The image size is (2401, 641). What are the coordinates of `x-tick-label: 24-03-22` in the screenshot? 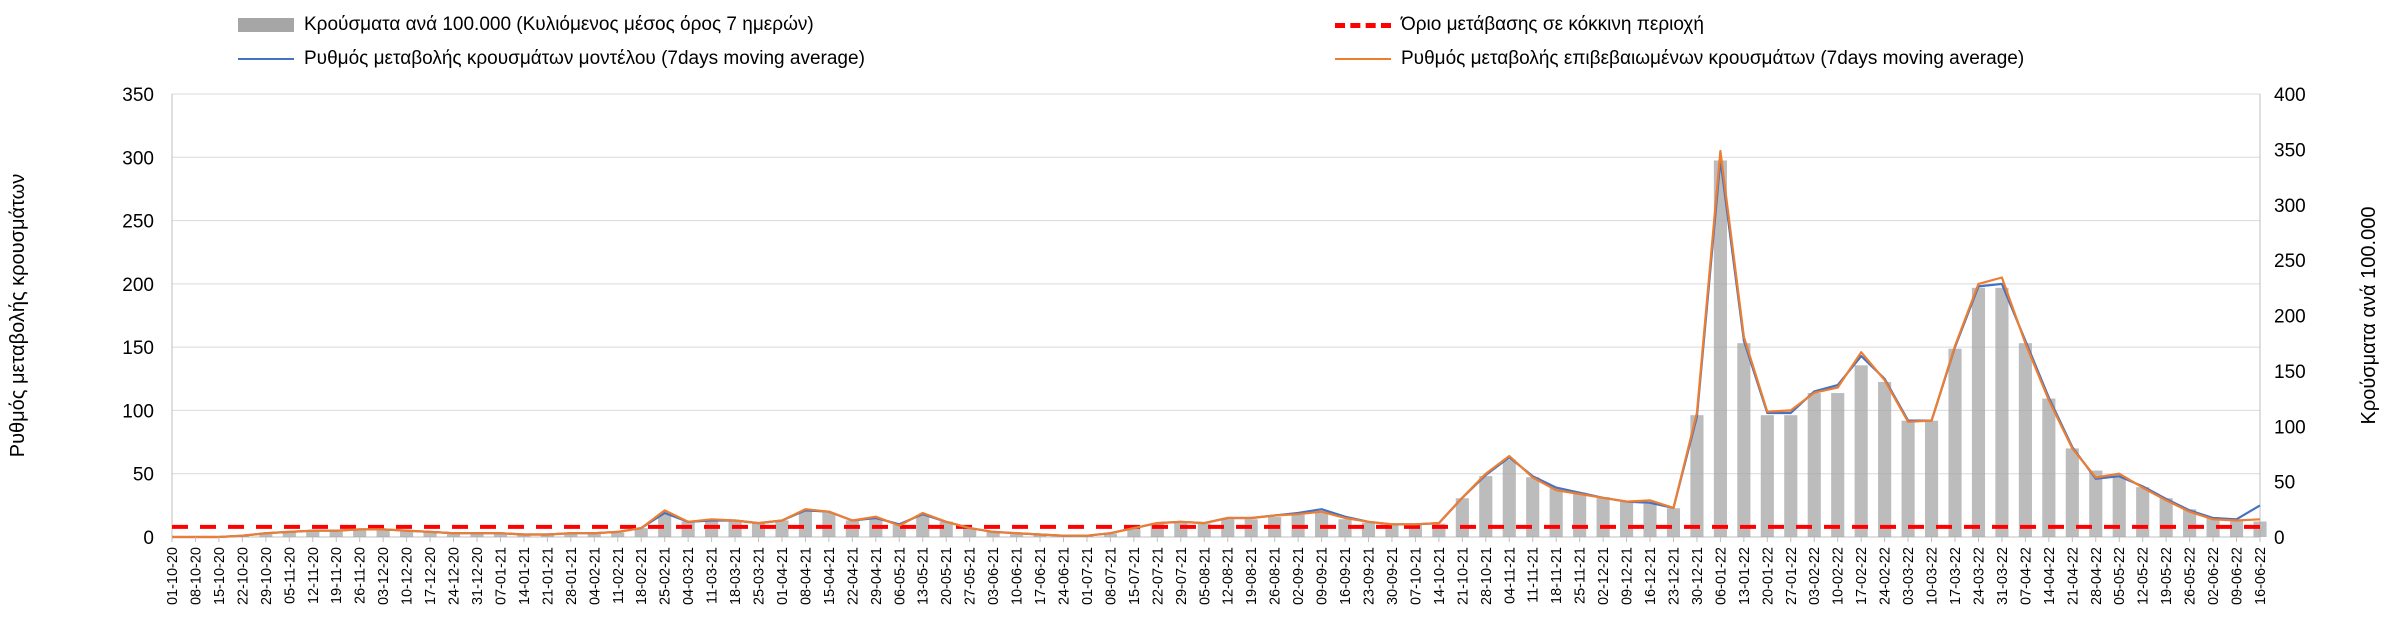 It's located at (1979, 576).